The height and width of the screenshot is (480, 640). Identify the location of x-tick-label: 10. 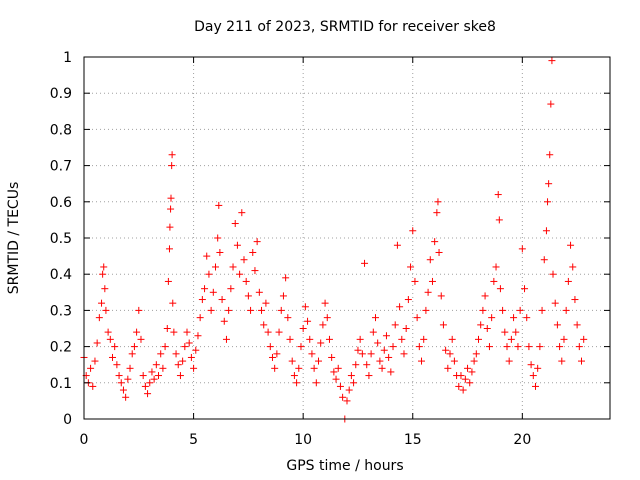
(303, 440).